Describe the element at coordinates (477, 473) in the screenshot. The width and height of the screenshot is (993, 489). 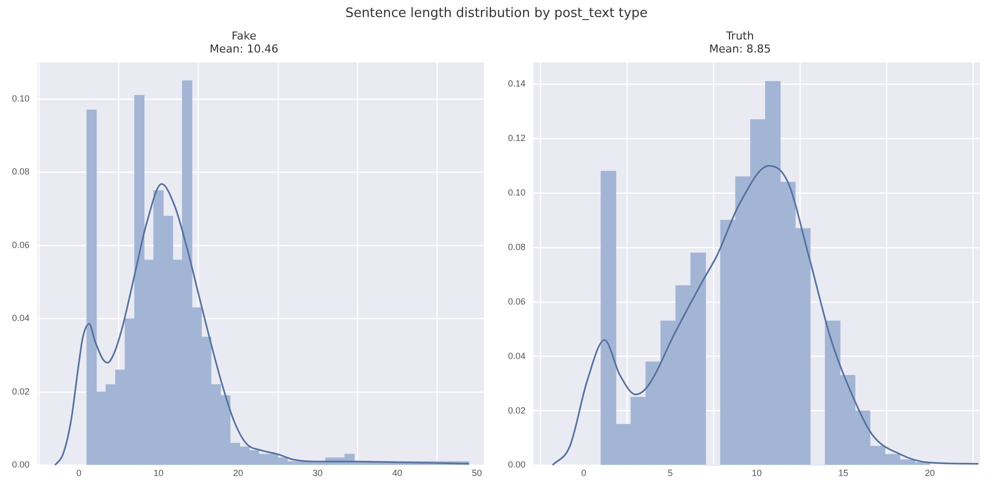
I see `x-tick-label: 50` at that location.